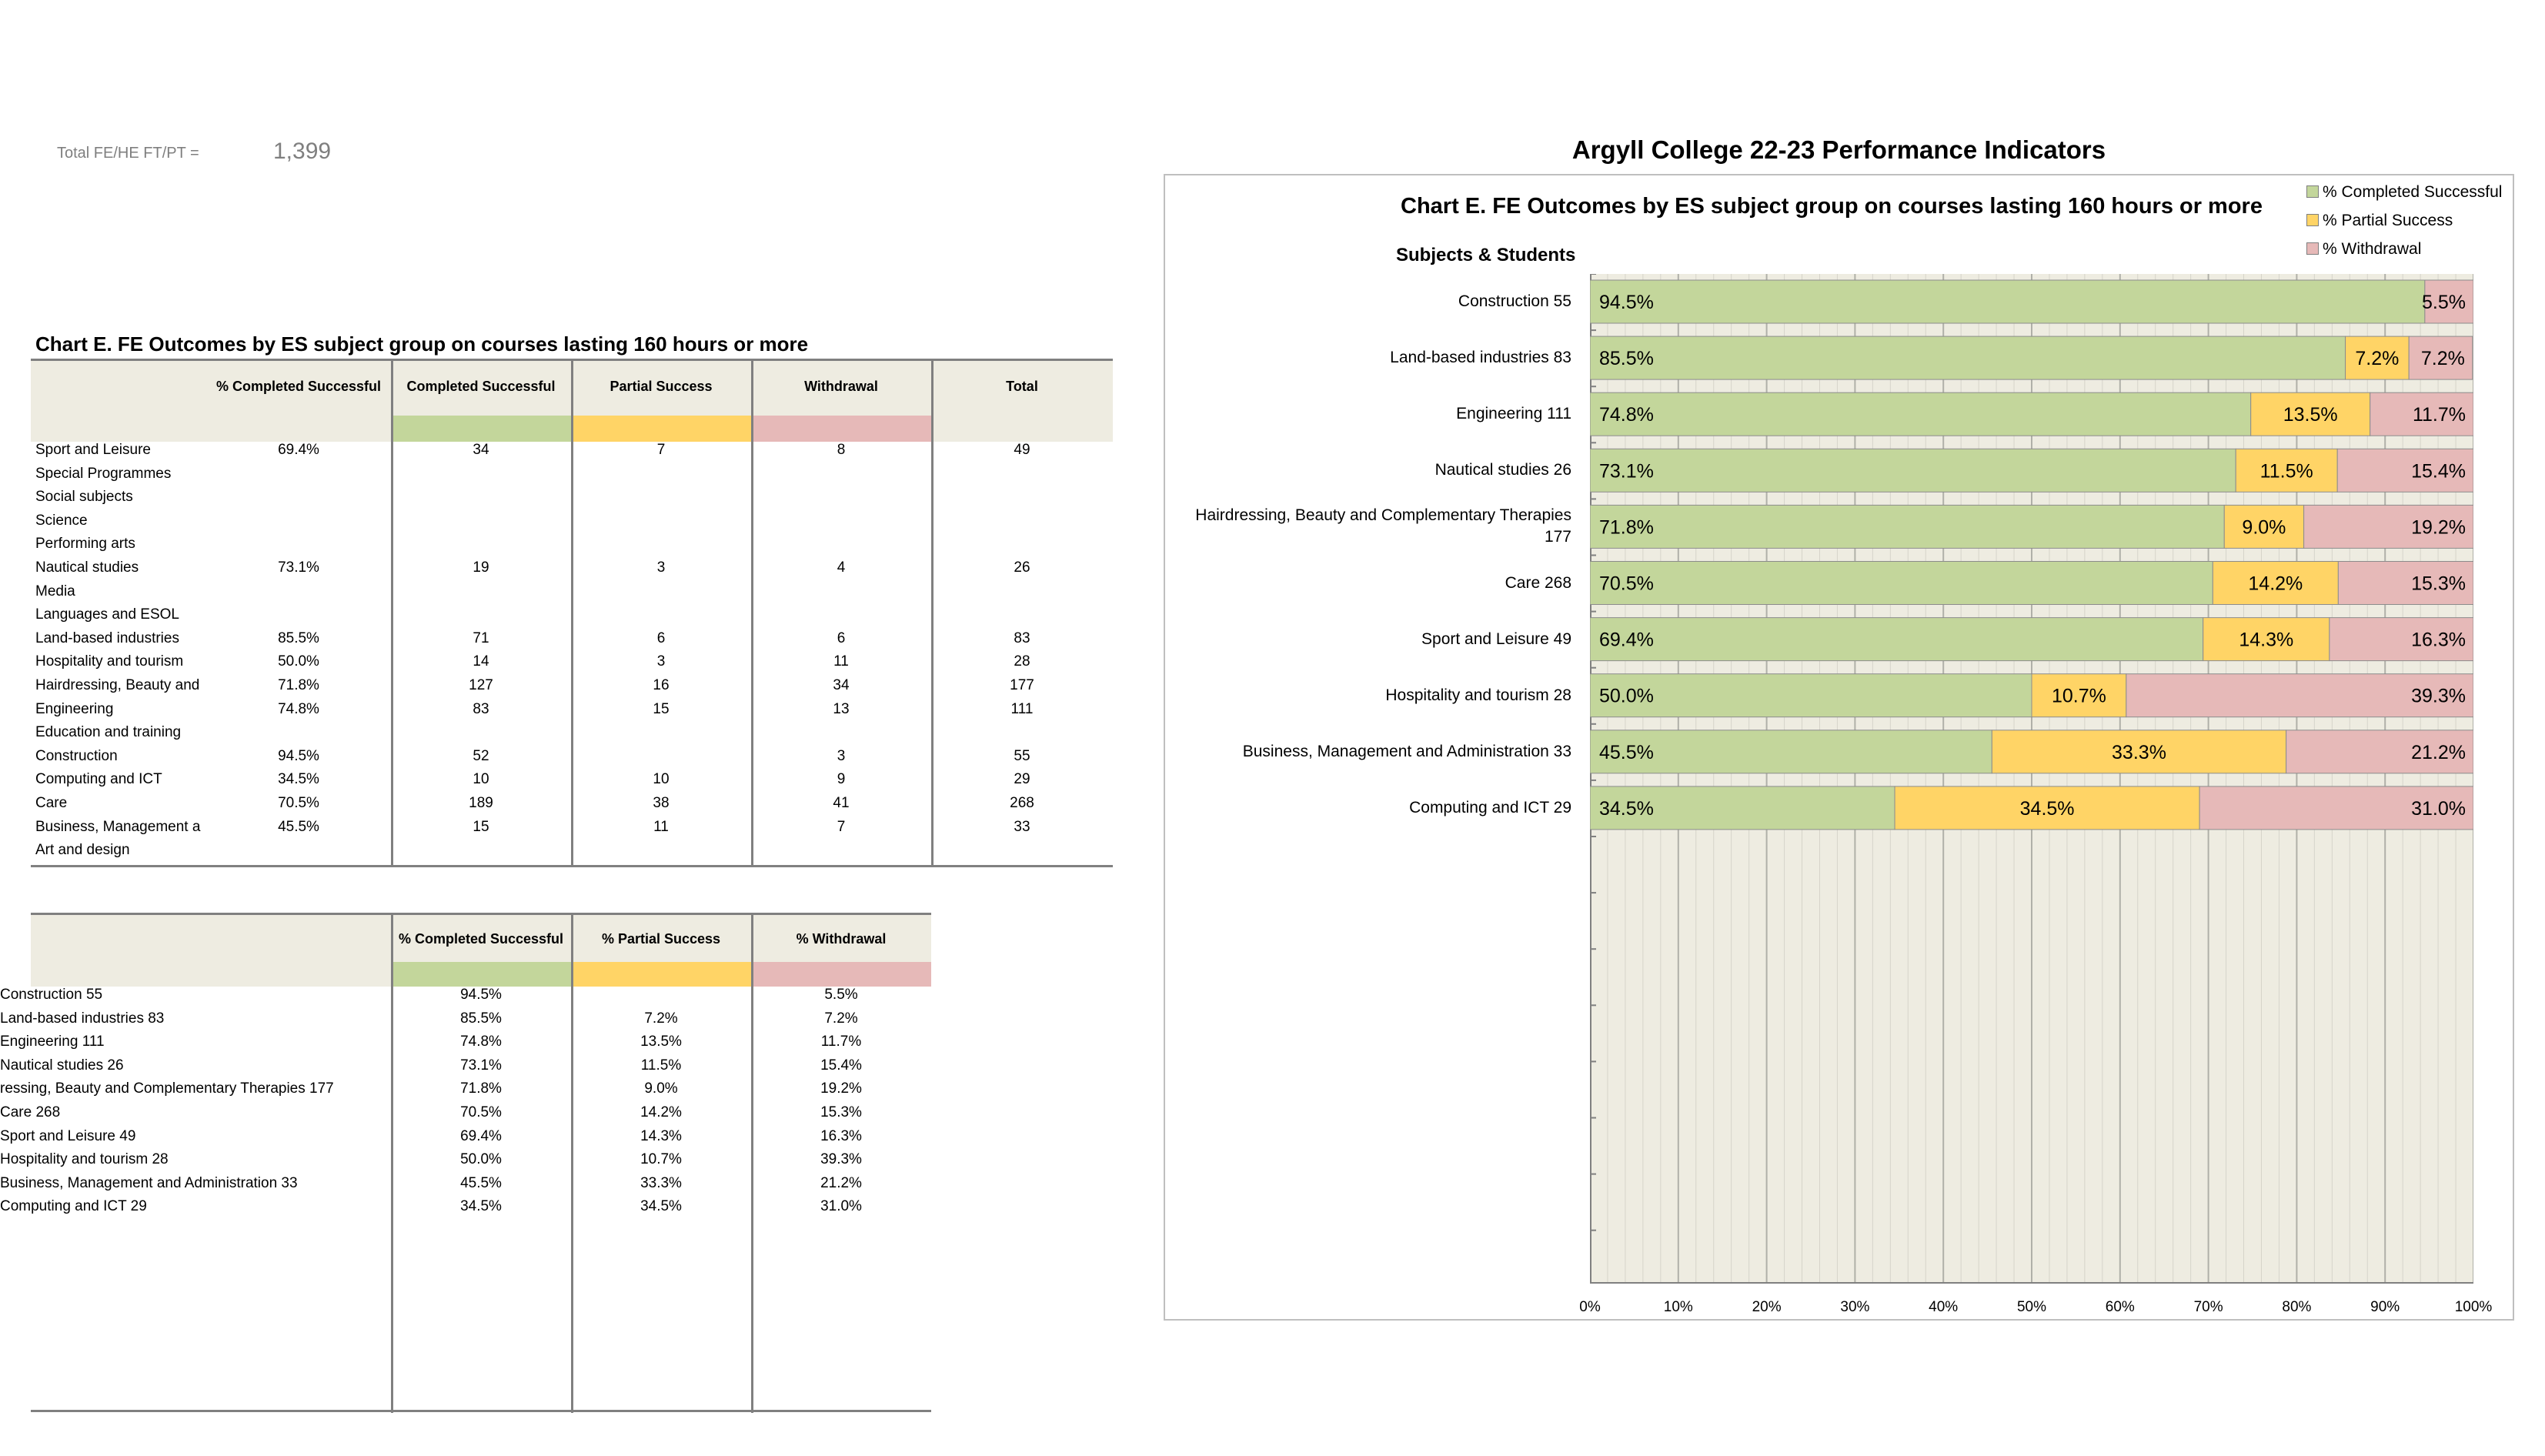 This screenshot has height=1456, width=2545. I want to click on table2-withdrawal: 19.2%, so click(841, 1088).